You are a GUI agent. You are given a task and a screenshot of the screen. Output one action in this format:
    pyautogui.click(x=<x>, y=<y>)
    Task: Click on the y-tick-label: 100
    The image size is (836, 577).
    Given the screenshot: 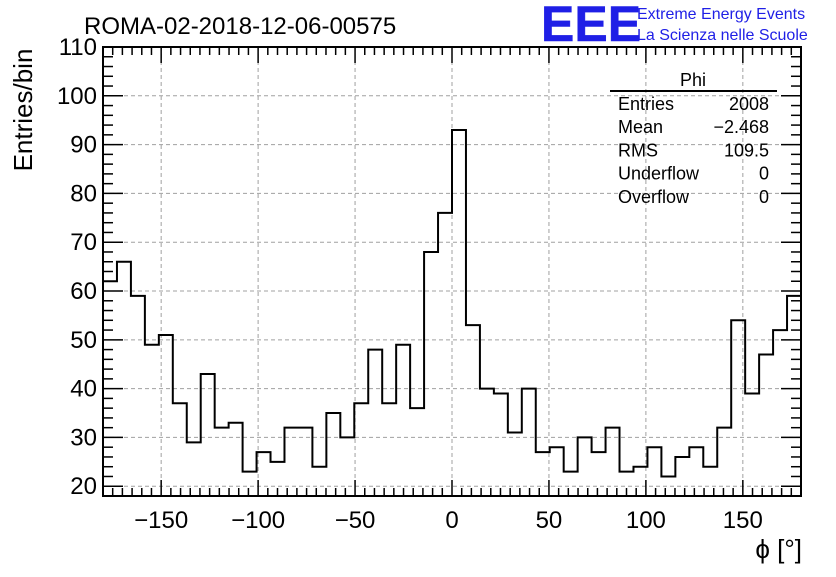 What is the action you would take?
    pyautogui.click(x=77, y=96)
    